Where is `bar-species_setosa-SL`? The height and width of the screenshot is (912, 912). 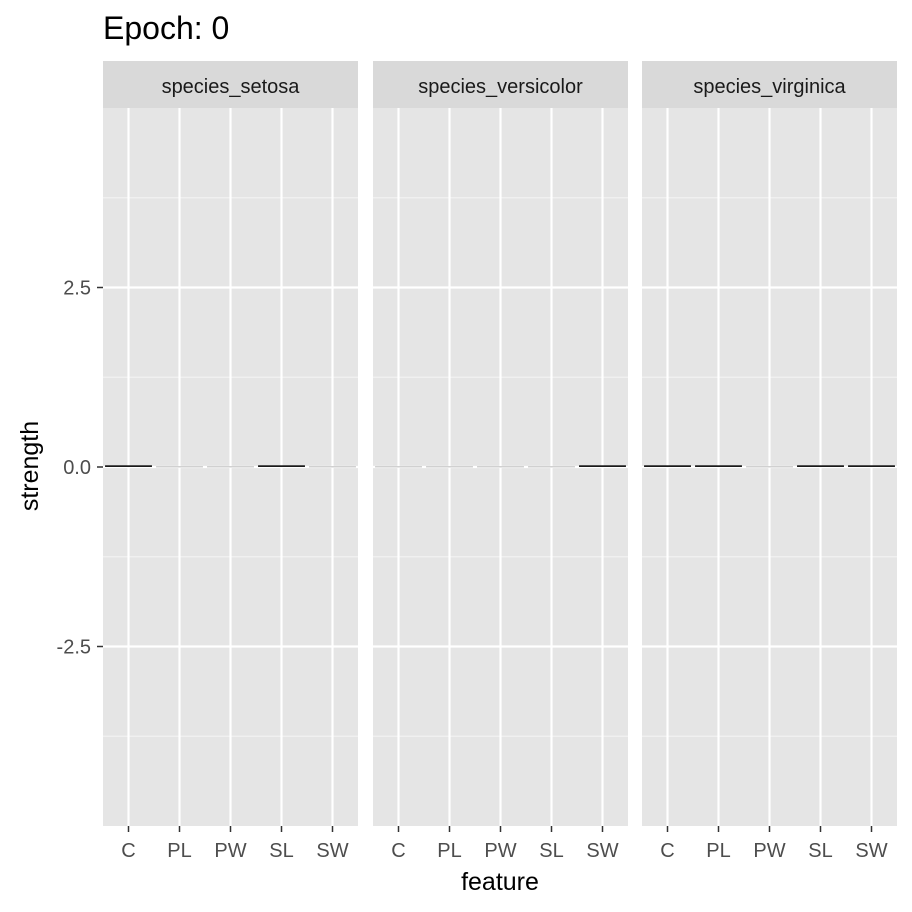
bar-species_setosa-SL is located at coordinates (281, 466).